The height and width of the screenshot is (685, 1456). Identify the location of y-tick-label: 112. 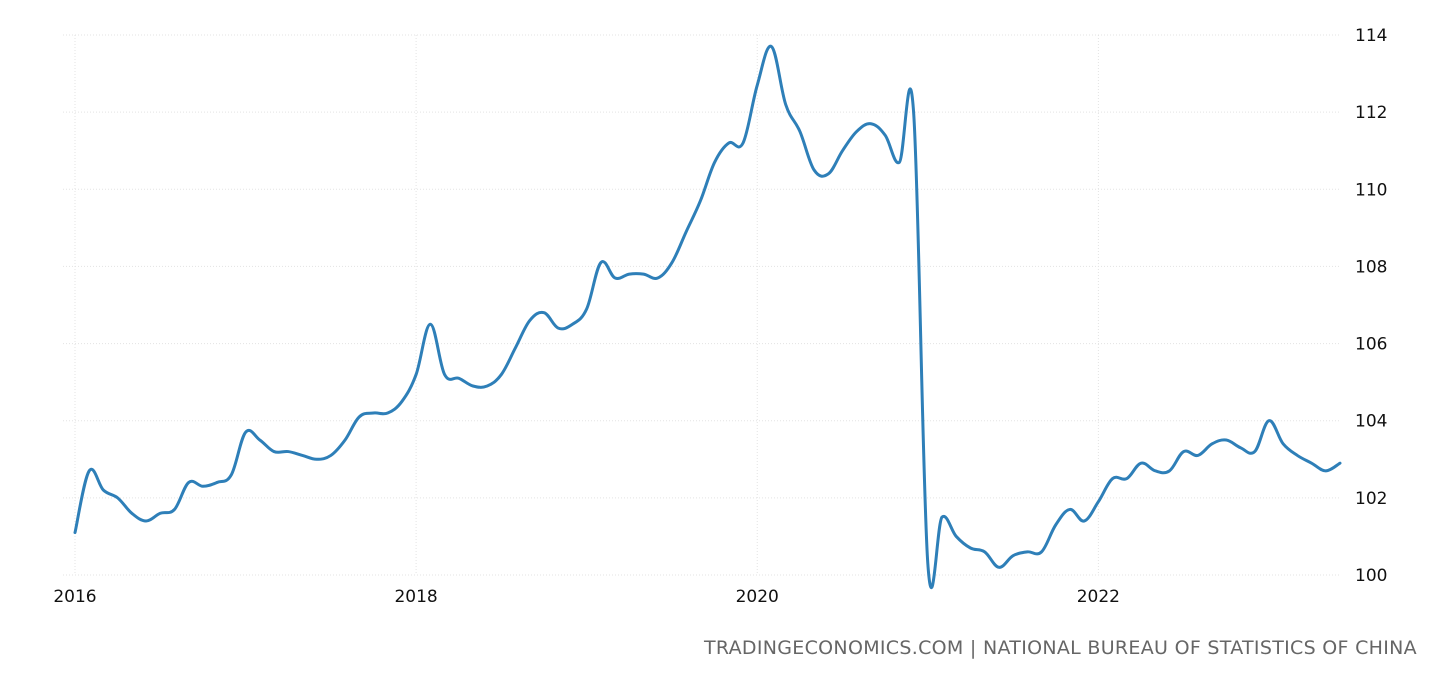
(1371, 113).